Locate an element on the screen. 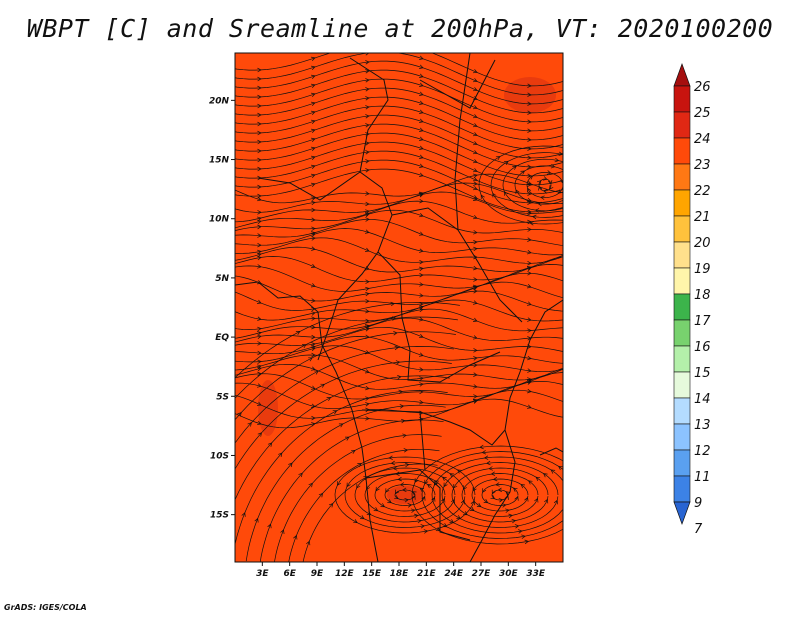 The width and height of the screenshot is (800, 618). y-tick-label: 20N is located at coordinates (219, 101).